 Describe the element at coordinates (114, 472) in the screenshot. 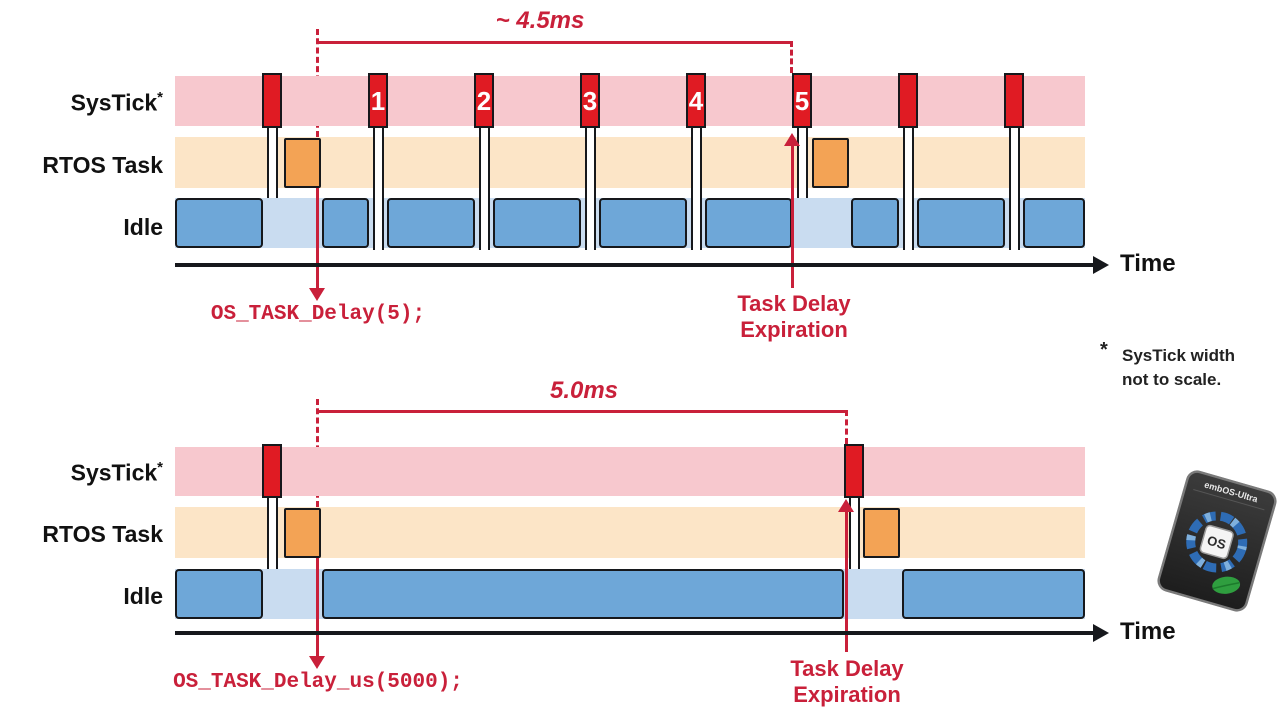

I see `bottom-systick-text: SysTick` at that location.